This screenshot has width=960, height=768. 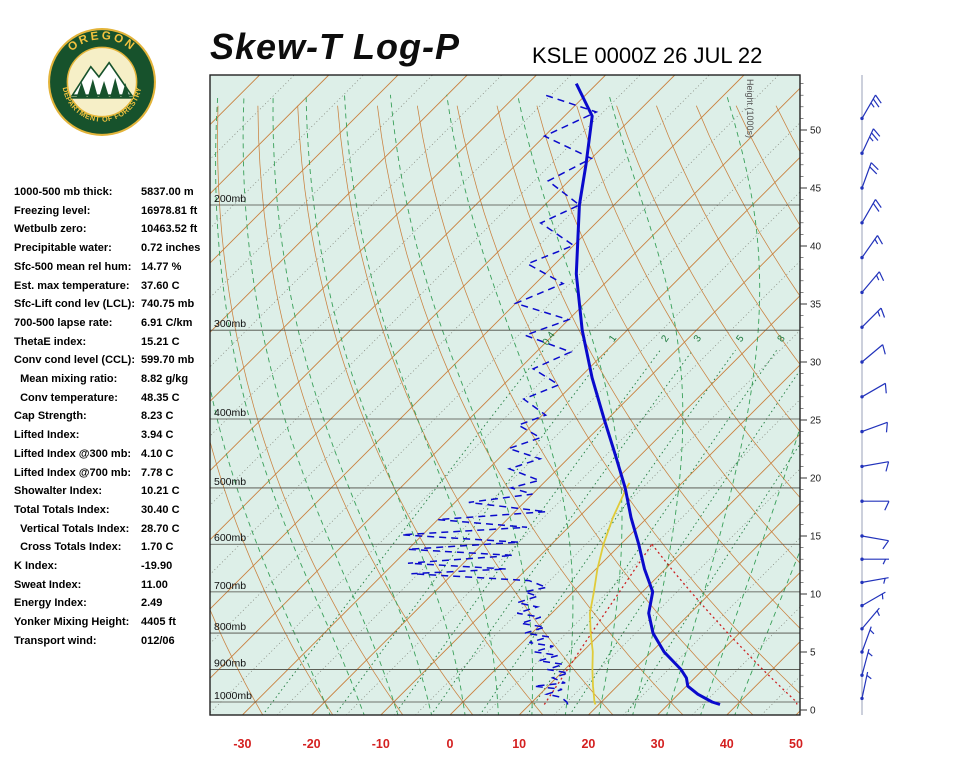 I want to click on temp-axis-label: -20, so click(x=312, y=744).